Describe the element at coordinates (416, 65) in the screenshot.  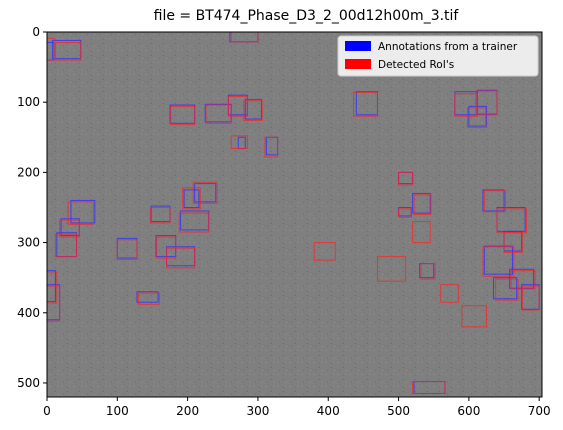
I see `legend-label-detected: Detected RoI's` at that location.